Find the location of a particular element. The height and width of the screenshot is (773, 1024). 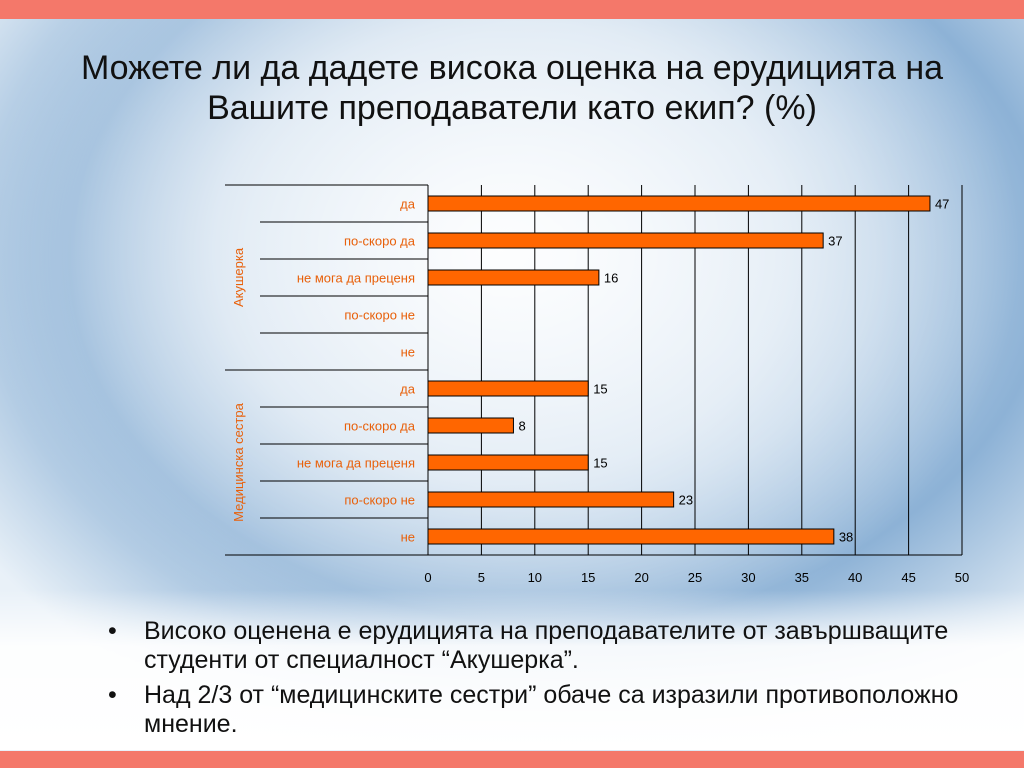

x-tick-label: 45 is located at coordinates (908, 577).